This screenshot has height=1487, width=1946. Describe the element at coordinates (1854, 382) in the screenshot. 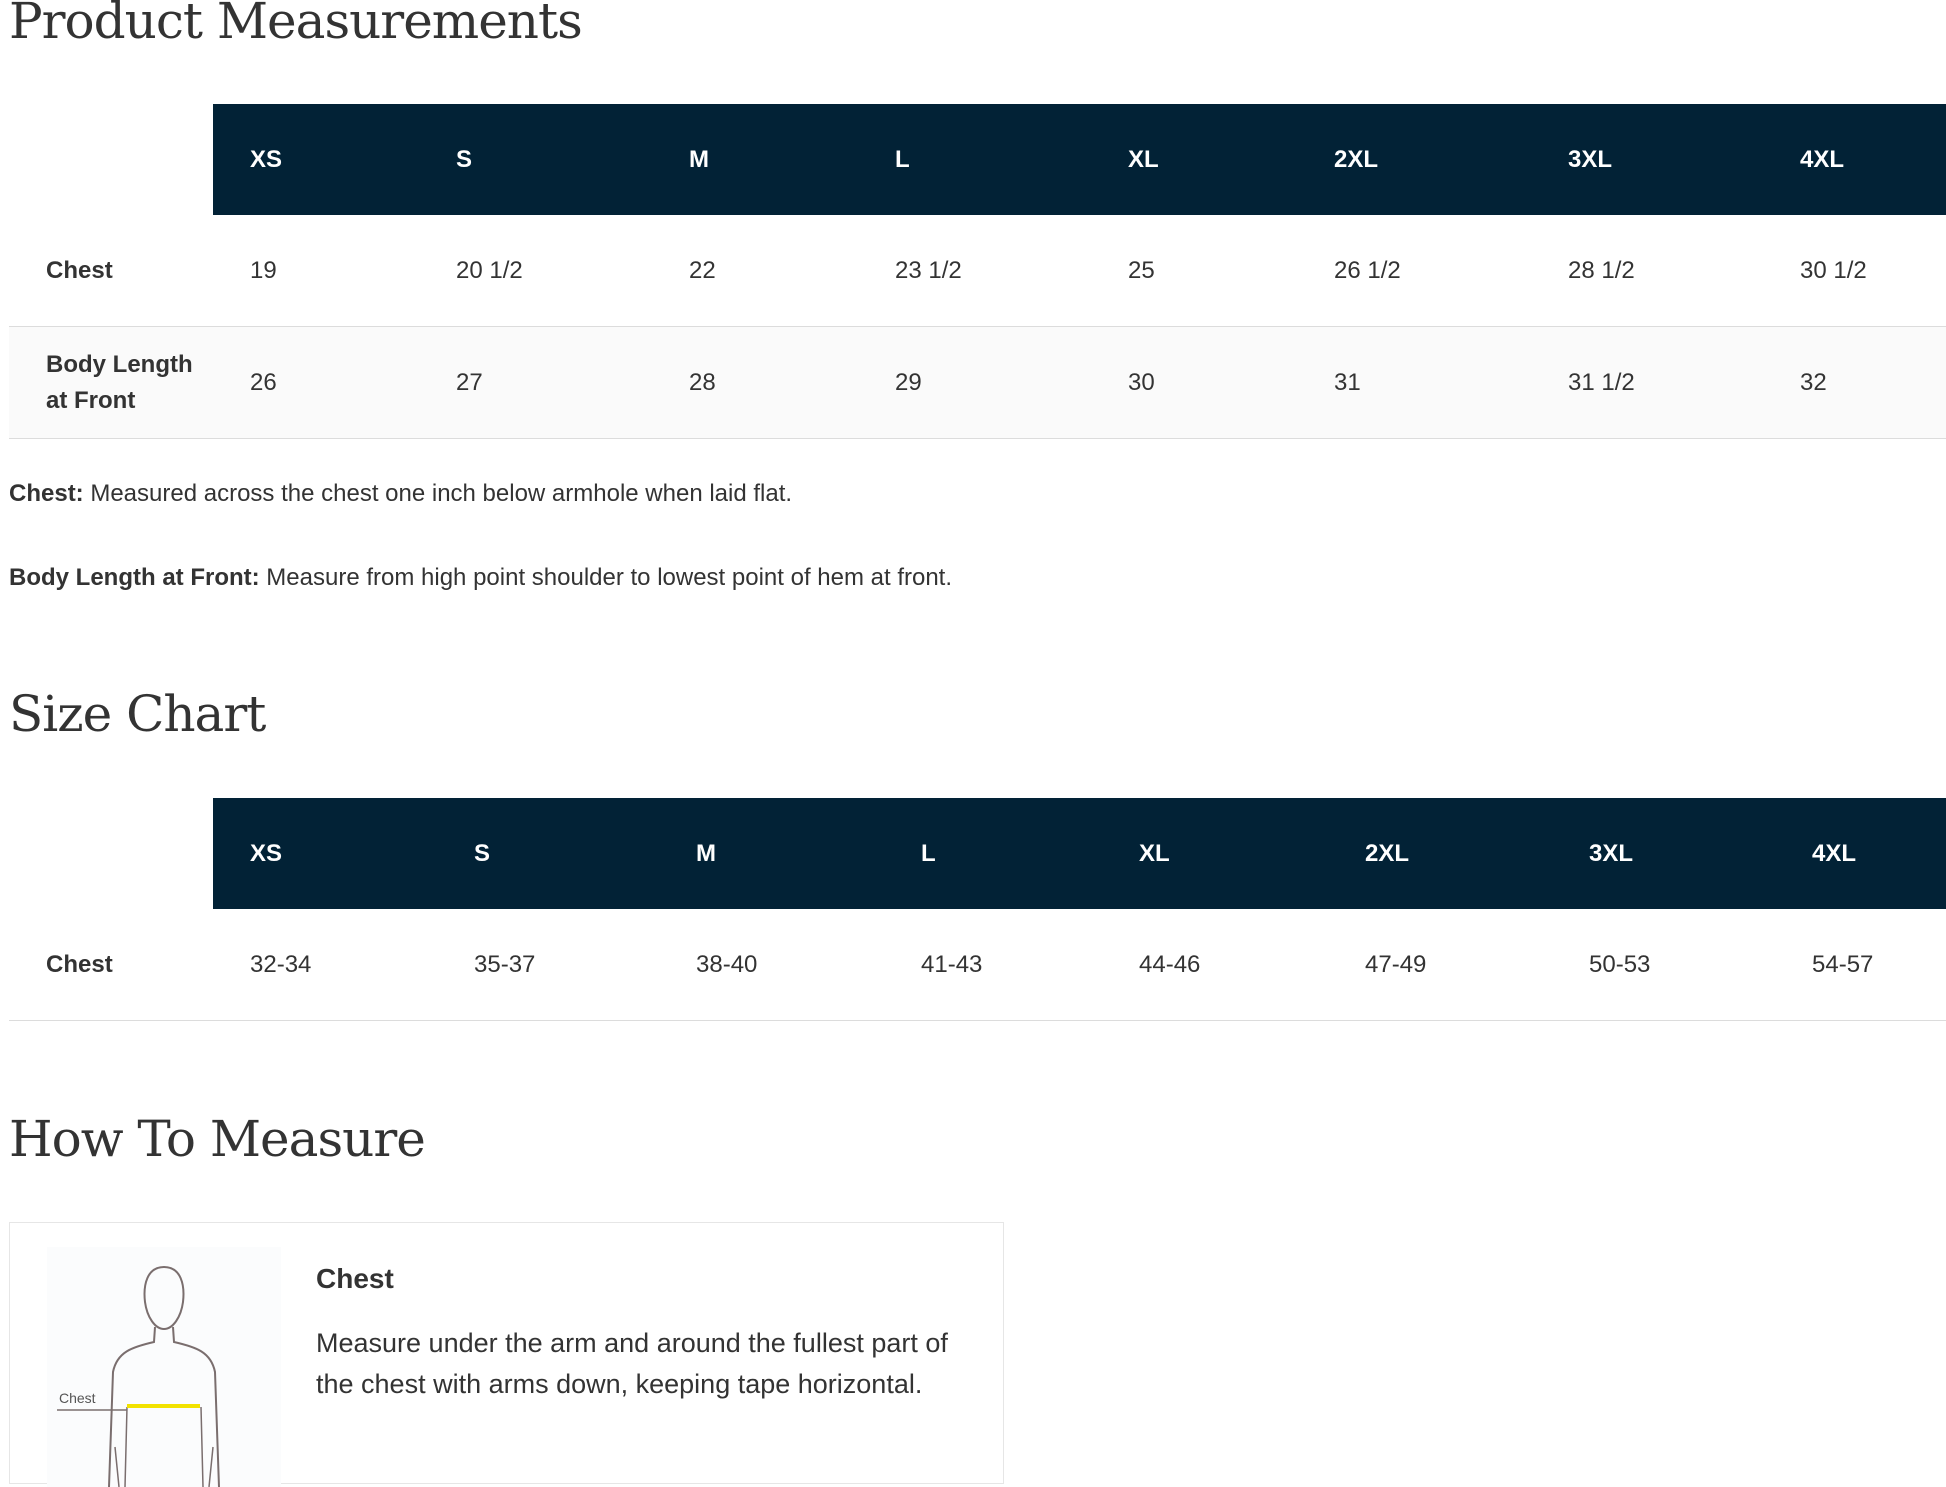

I see `cell: 32` at that location.